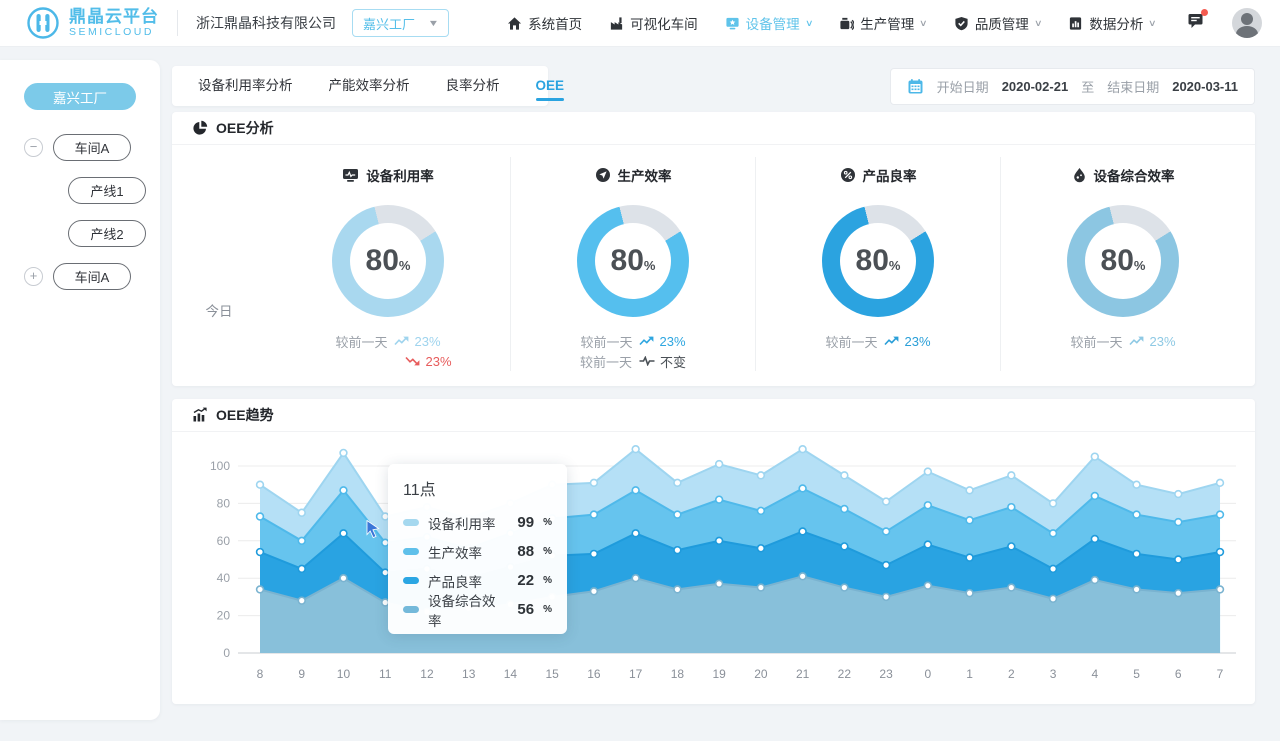 This screenshot has width=1280, height=741. I want to click on message-icon, so click(1195, 21).